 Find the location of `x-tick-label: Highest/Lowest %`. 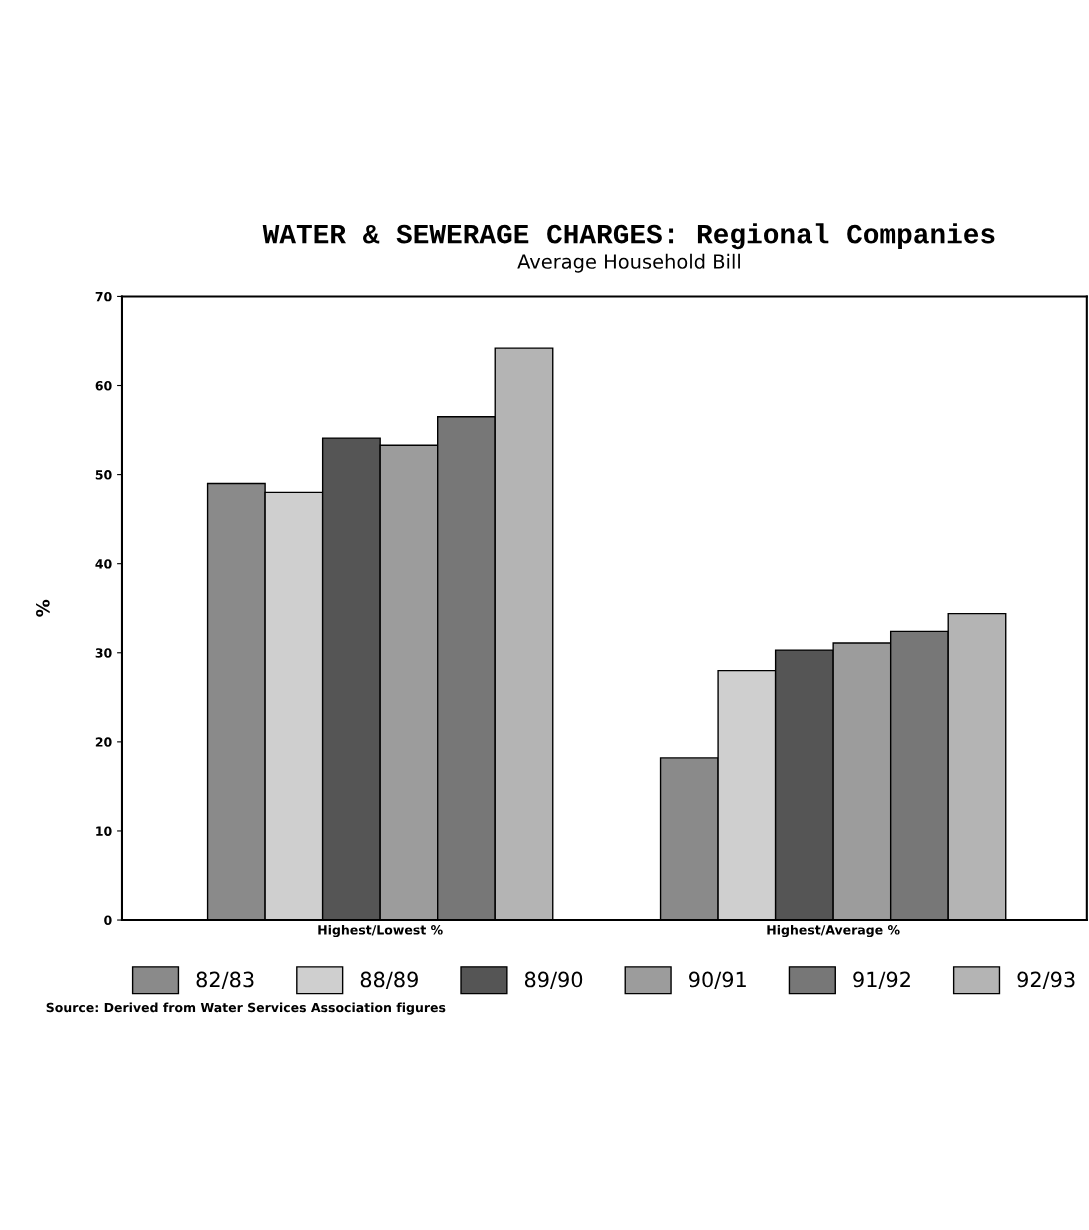

x-tick-label: Highest/Lowest % is located at coordinates (380, 931).